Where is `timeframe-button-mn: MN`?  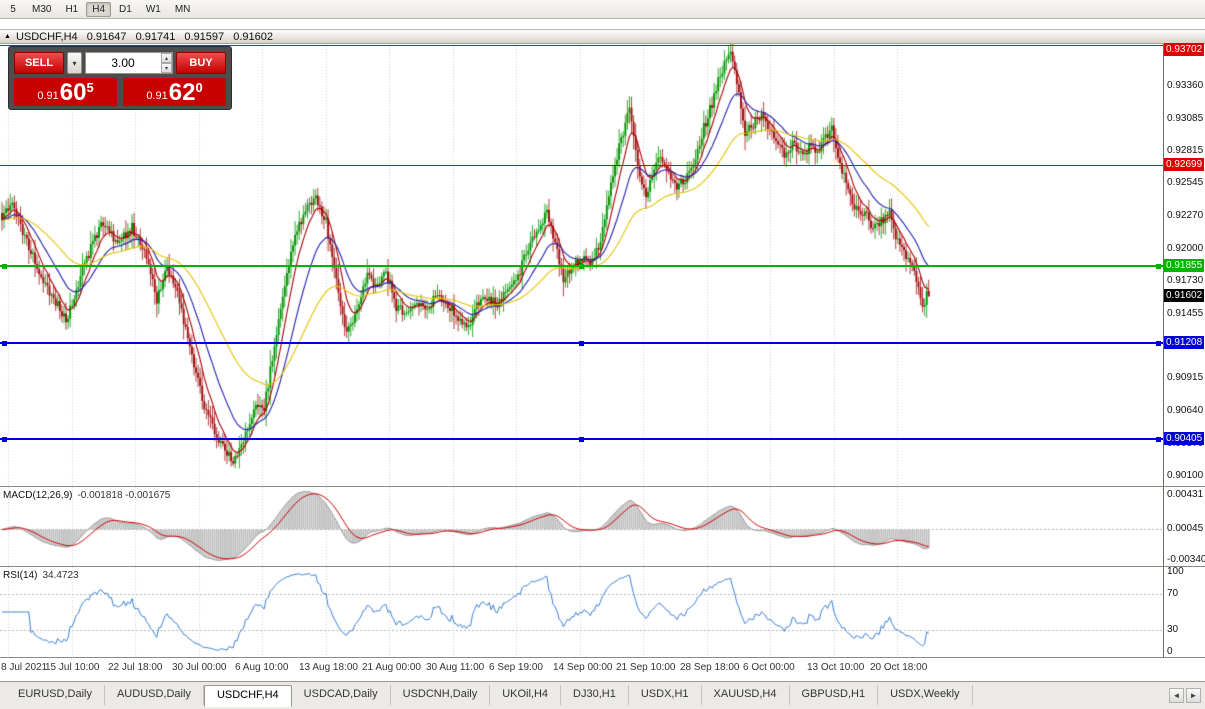
timeframe-button-mn: MN is located at coordinates (182, 9).